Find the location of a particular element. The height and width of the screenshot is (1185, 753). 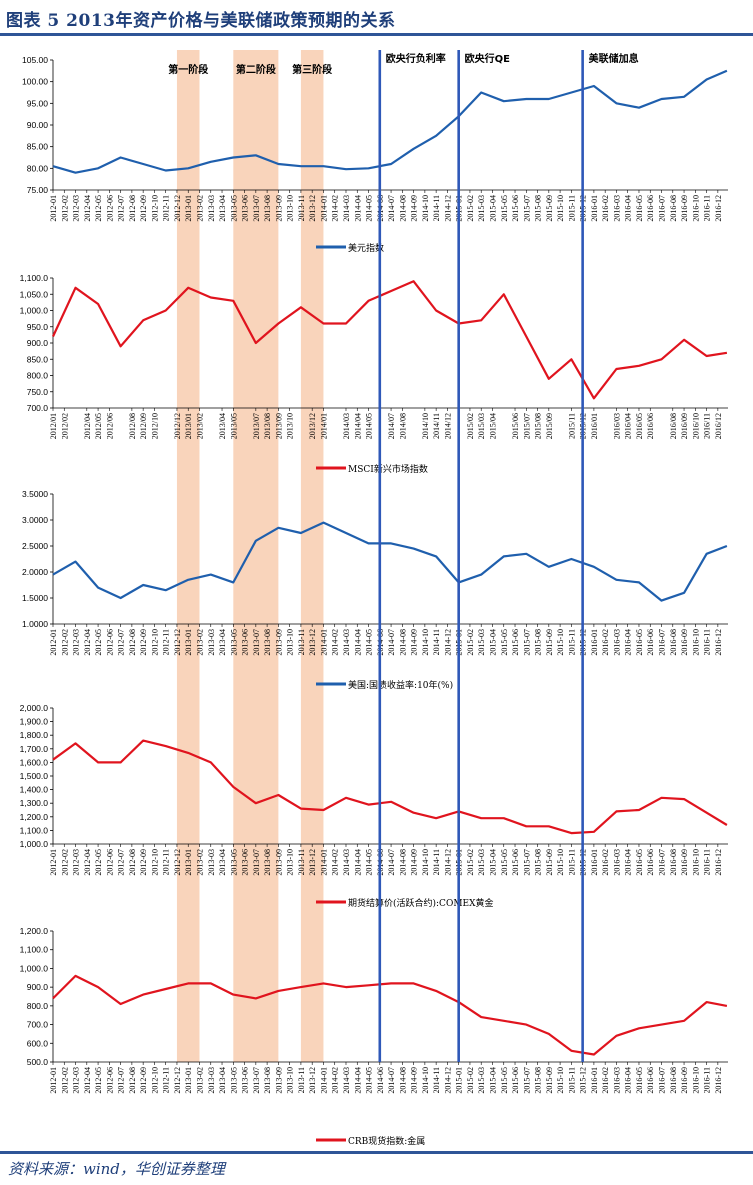

x-tick-label: 2013-11 is located at coordinates (301, 208).